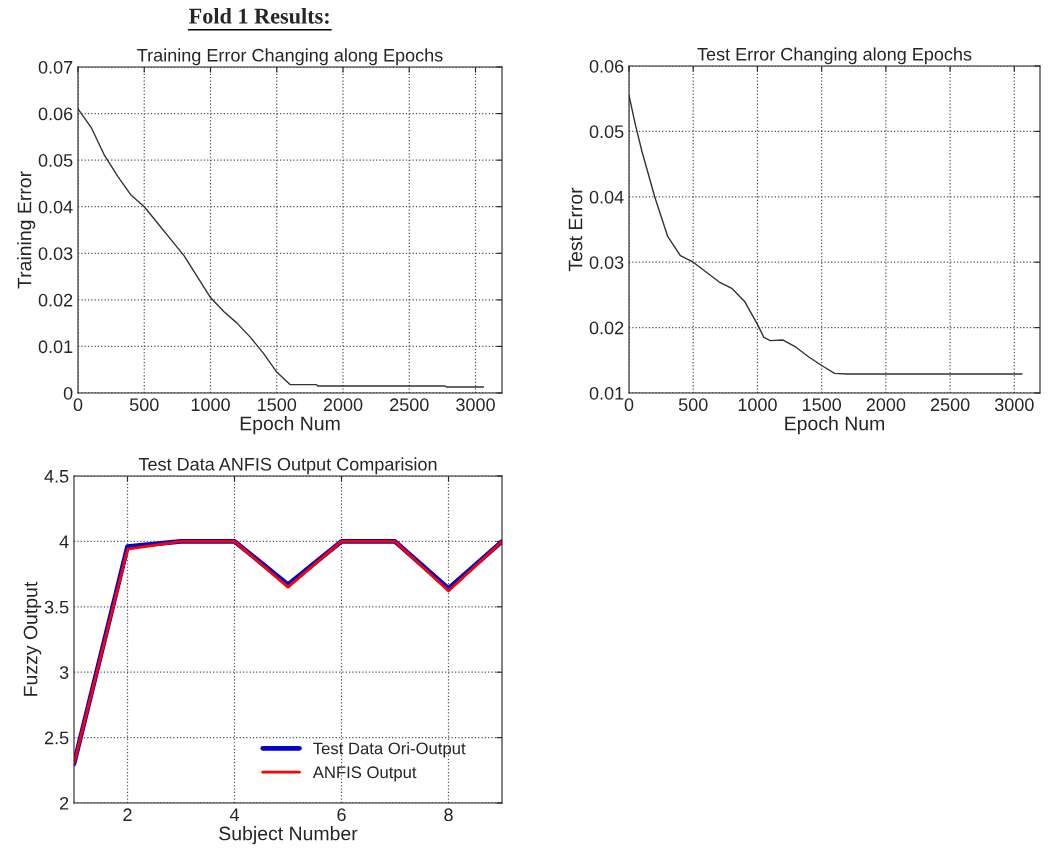  What do you see at coordinates (287, 466) in the screenshot?
I see `chart-title: Test Data ANFIS Output Comparision` at bounding box center [287, 466].